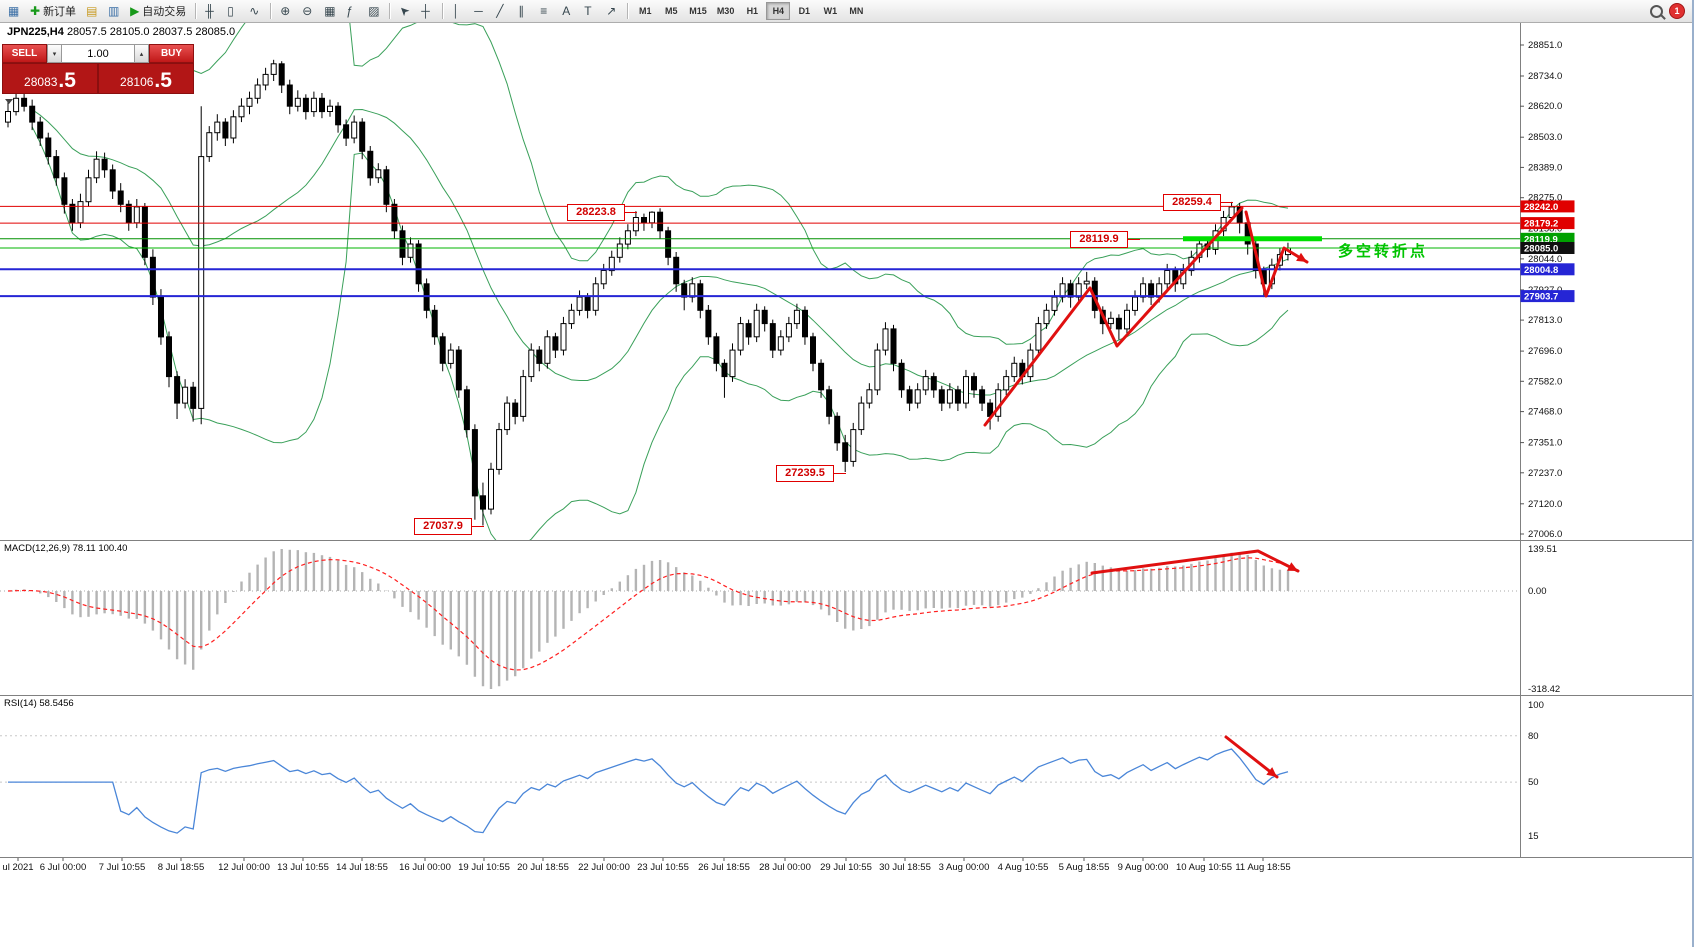 The image size is (1694, 947). What do you see at coordinates (14, 11) in the screenshot?
I see `new-chart-button: ▦` at bounding box center [14, 11].